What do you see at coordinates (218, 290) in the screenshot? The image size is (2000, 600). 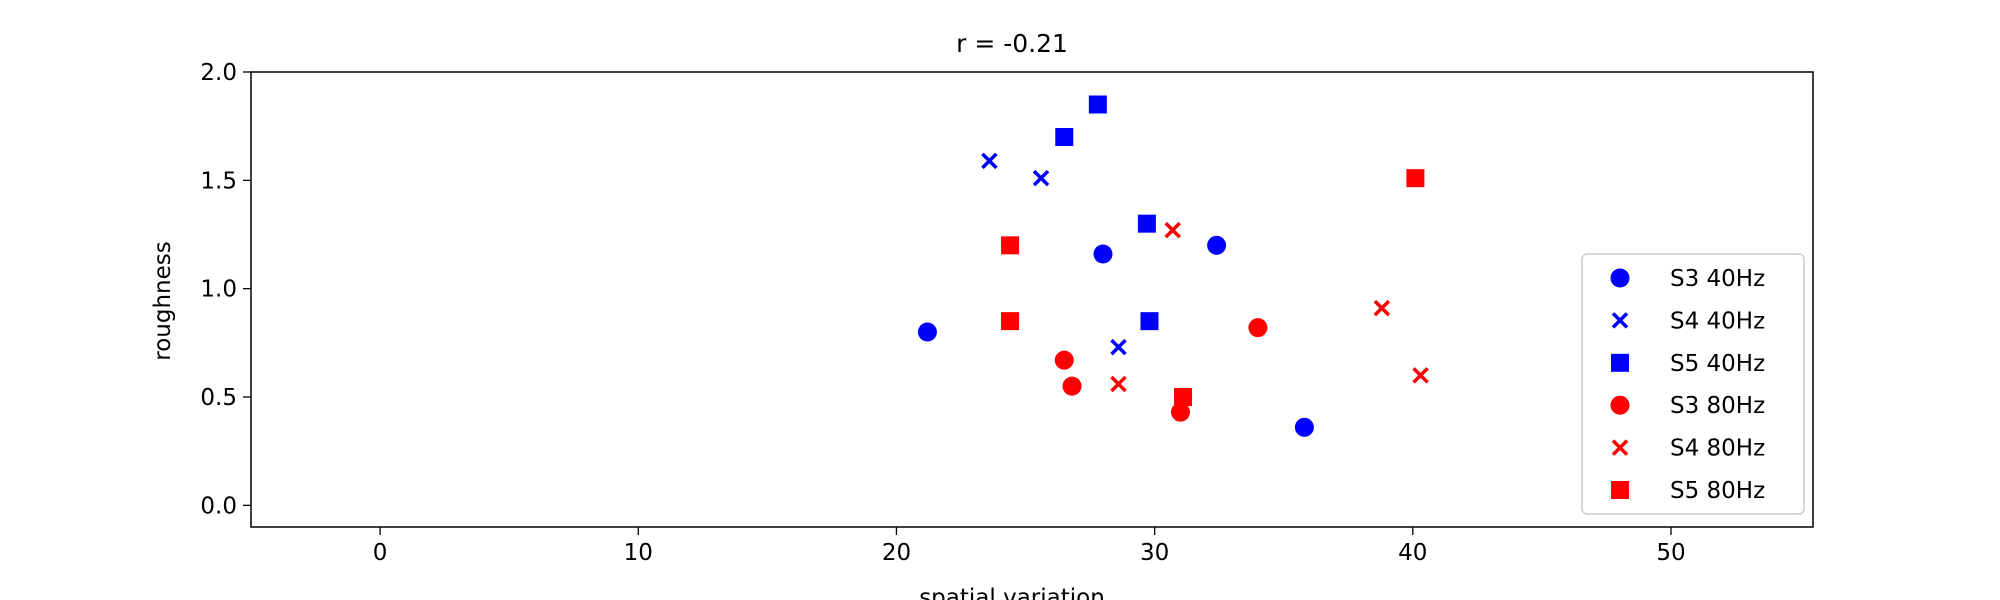 I see `y-tick-label: 1.0` at bounding box center [218, 290].